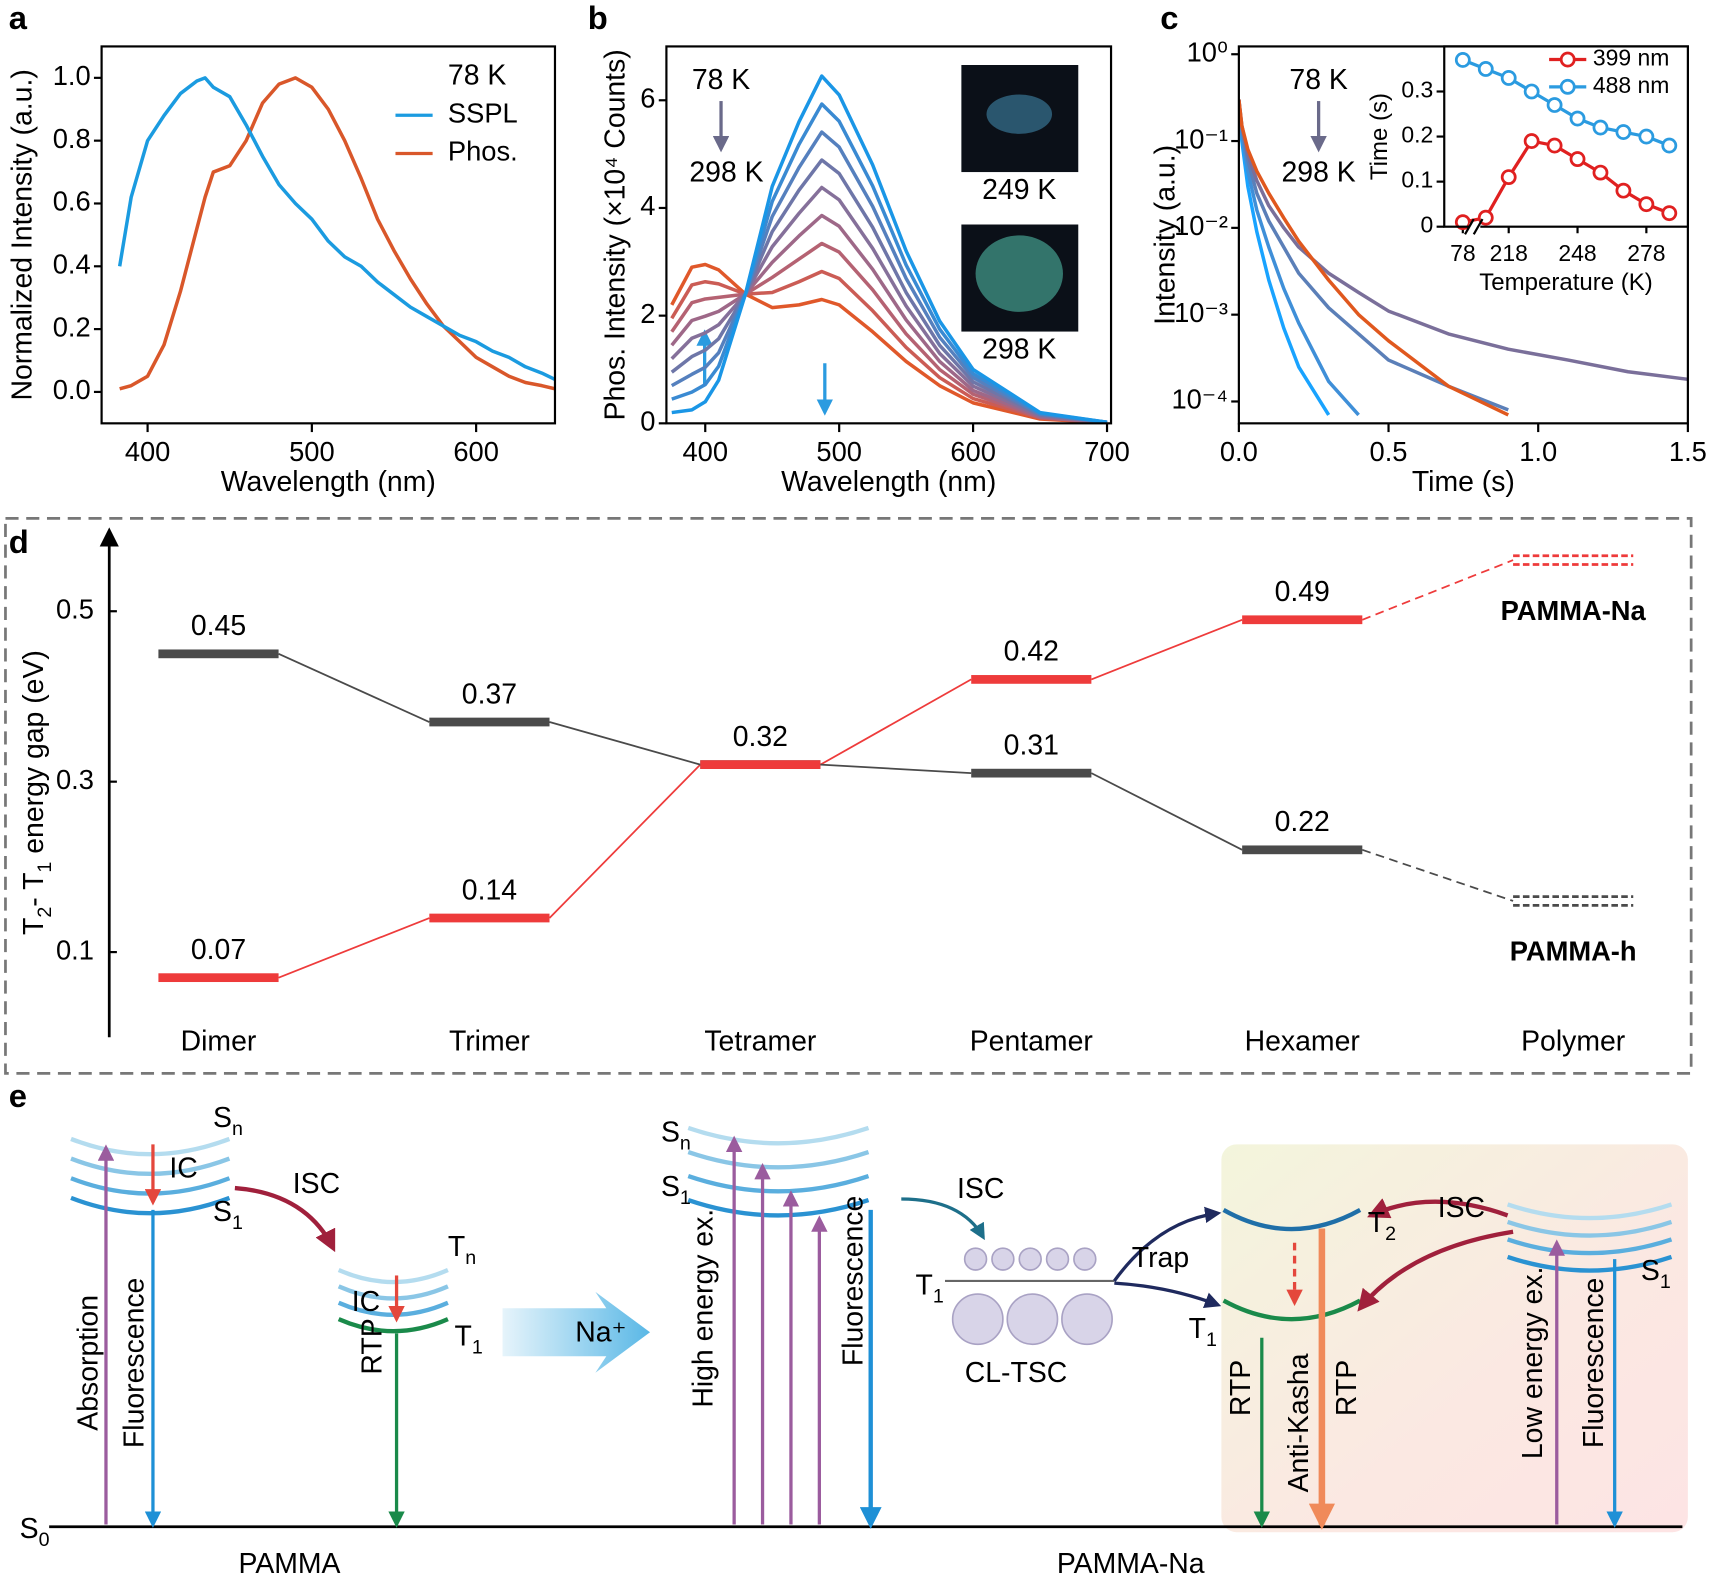  What do you see at coordinates (1532, 1363) in the screenshot?
I see `diagram-label-text: Low energy ex.` at bounding box center [1532, 1363].